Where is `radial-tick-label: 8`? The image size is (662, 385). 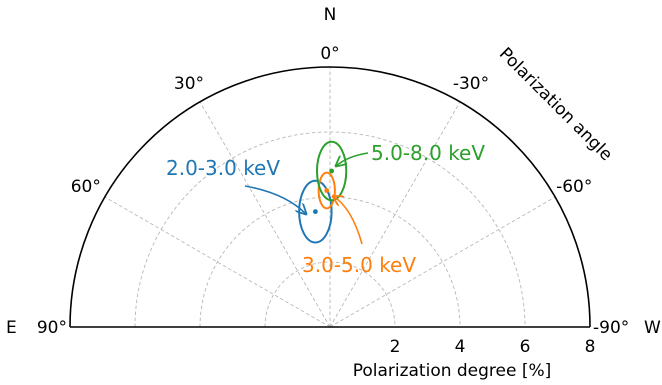
radial-tick-label: 8 is located at coordinates (590, 347).